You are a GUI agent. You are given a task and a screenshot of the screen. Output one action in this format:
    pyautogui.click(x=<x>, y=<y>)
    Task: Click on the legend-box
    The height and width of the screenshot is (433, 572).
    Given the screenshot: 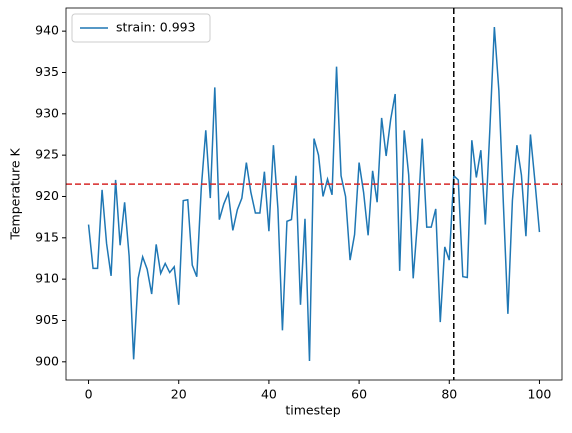 What is the action you would take?
    pyautogui.click(x=141, y=28)
    